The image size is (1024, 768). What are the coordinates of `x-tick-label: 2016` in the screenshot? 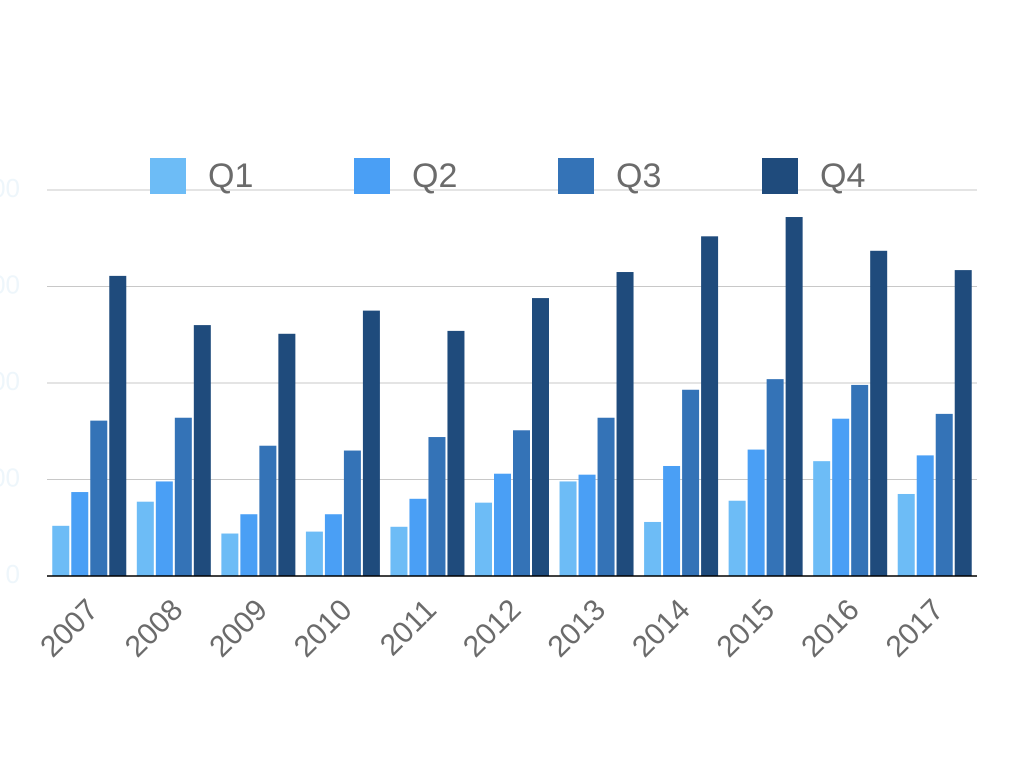 It's located at (830, 628).